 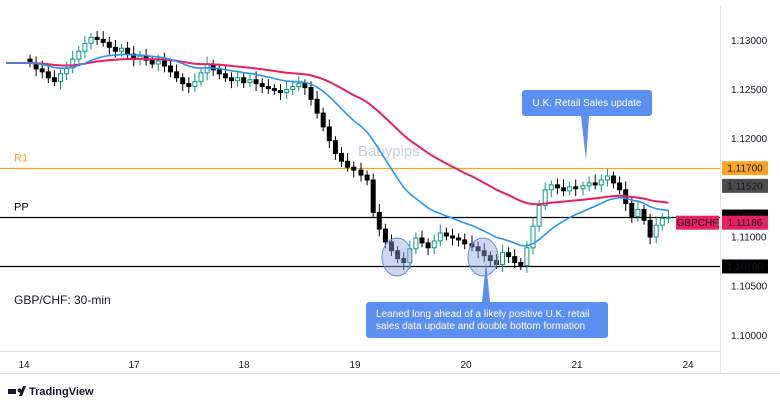 I want to click on pair-label: GBP/CHF: 30-min, so click(x=62, y=300).